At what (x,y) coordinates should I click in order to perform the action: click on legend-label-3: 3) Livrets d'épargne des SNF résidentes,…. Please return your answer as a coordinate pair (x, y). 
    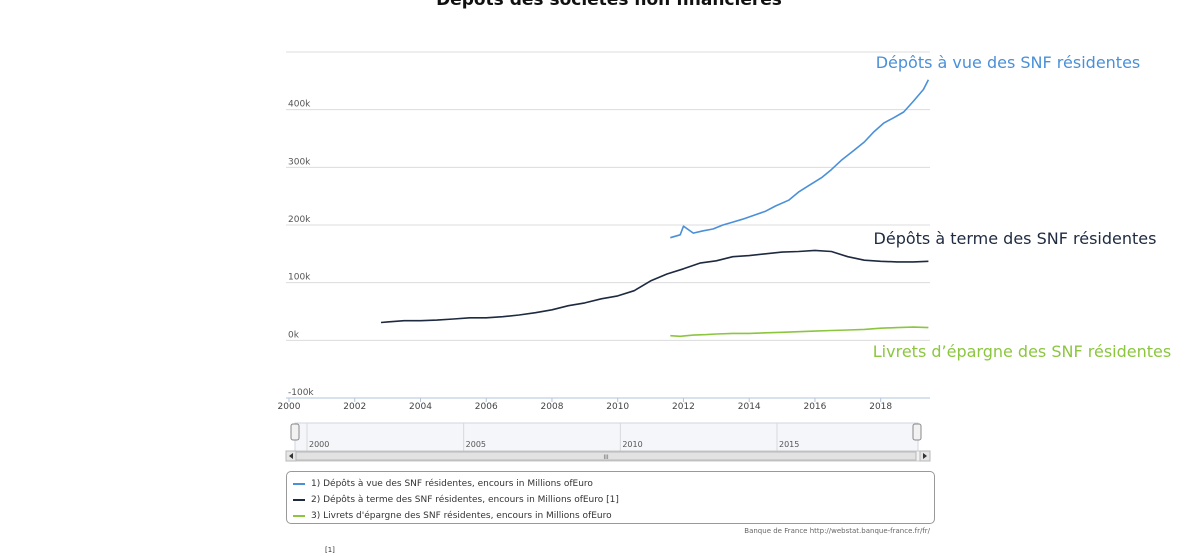
    Looking at the image, I should click on (461, 516).